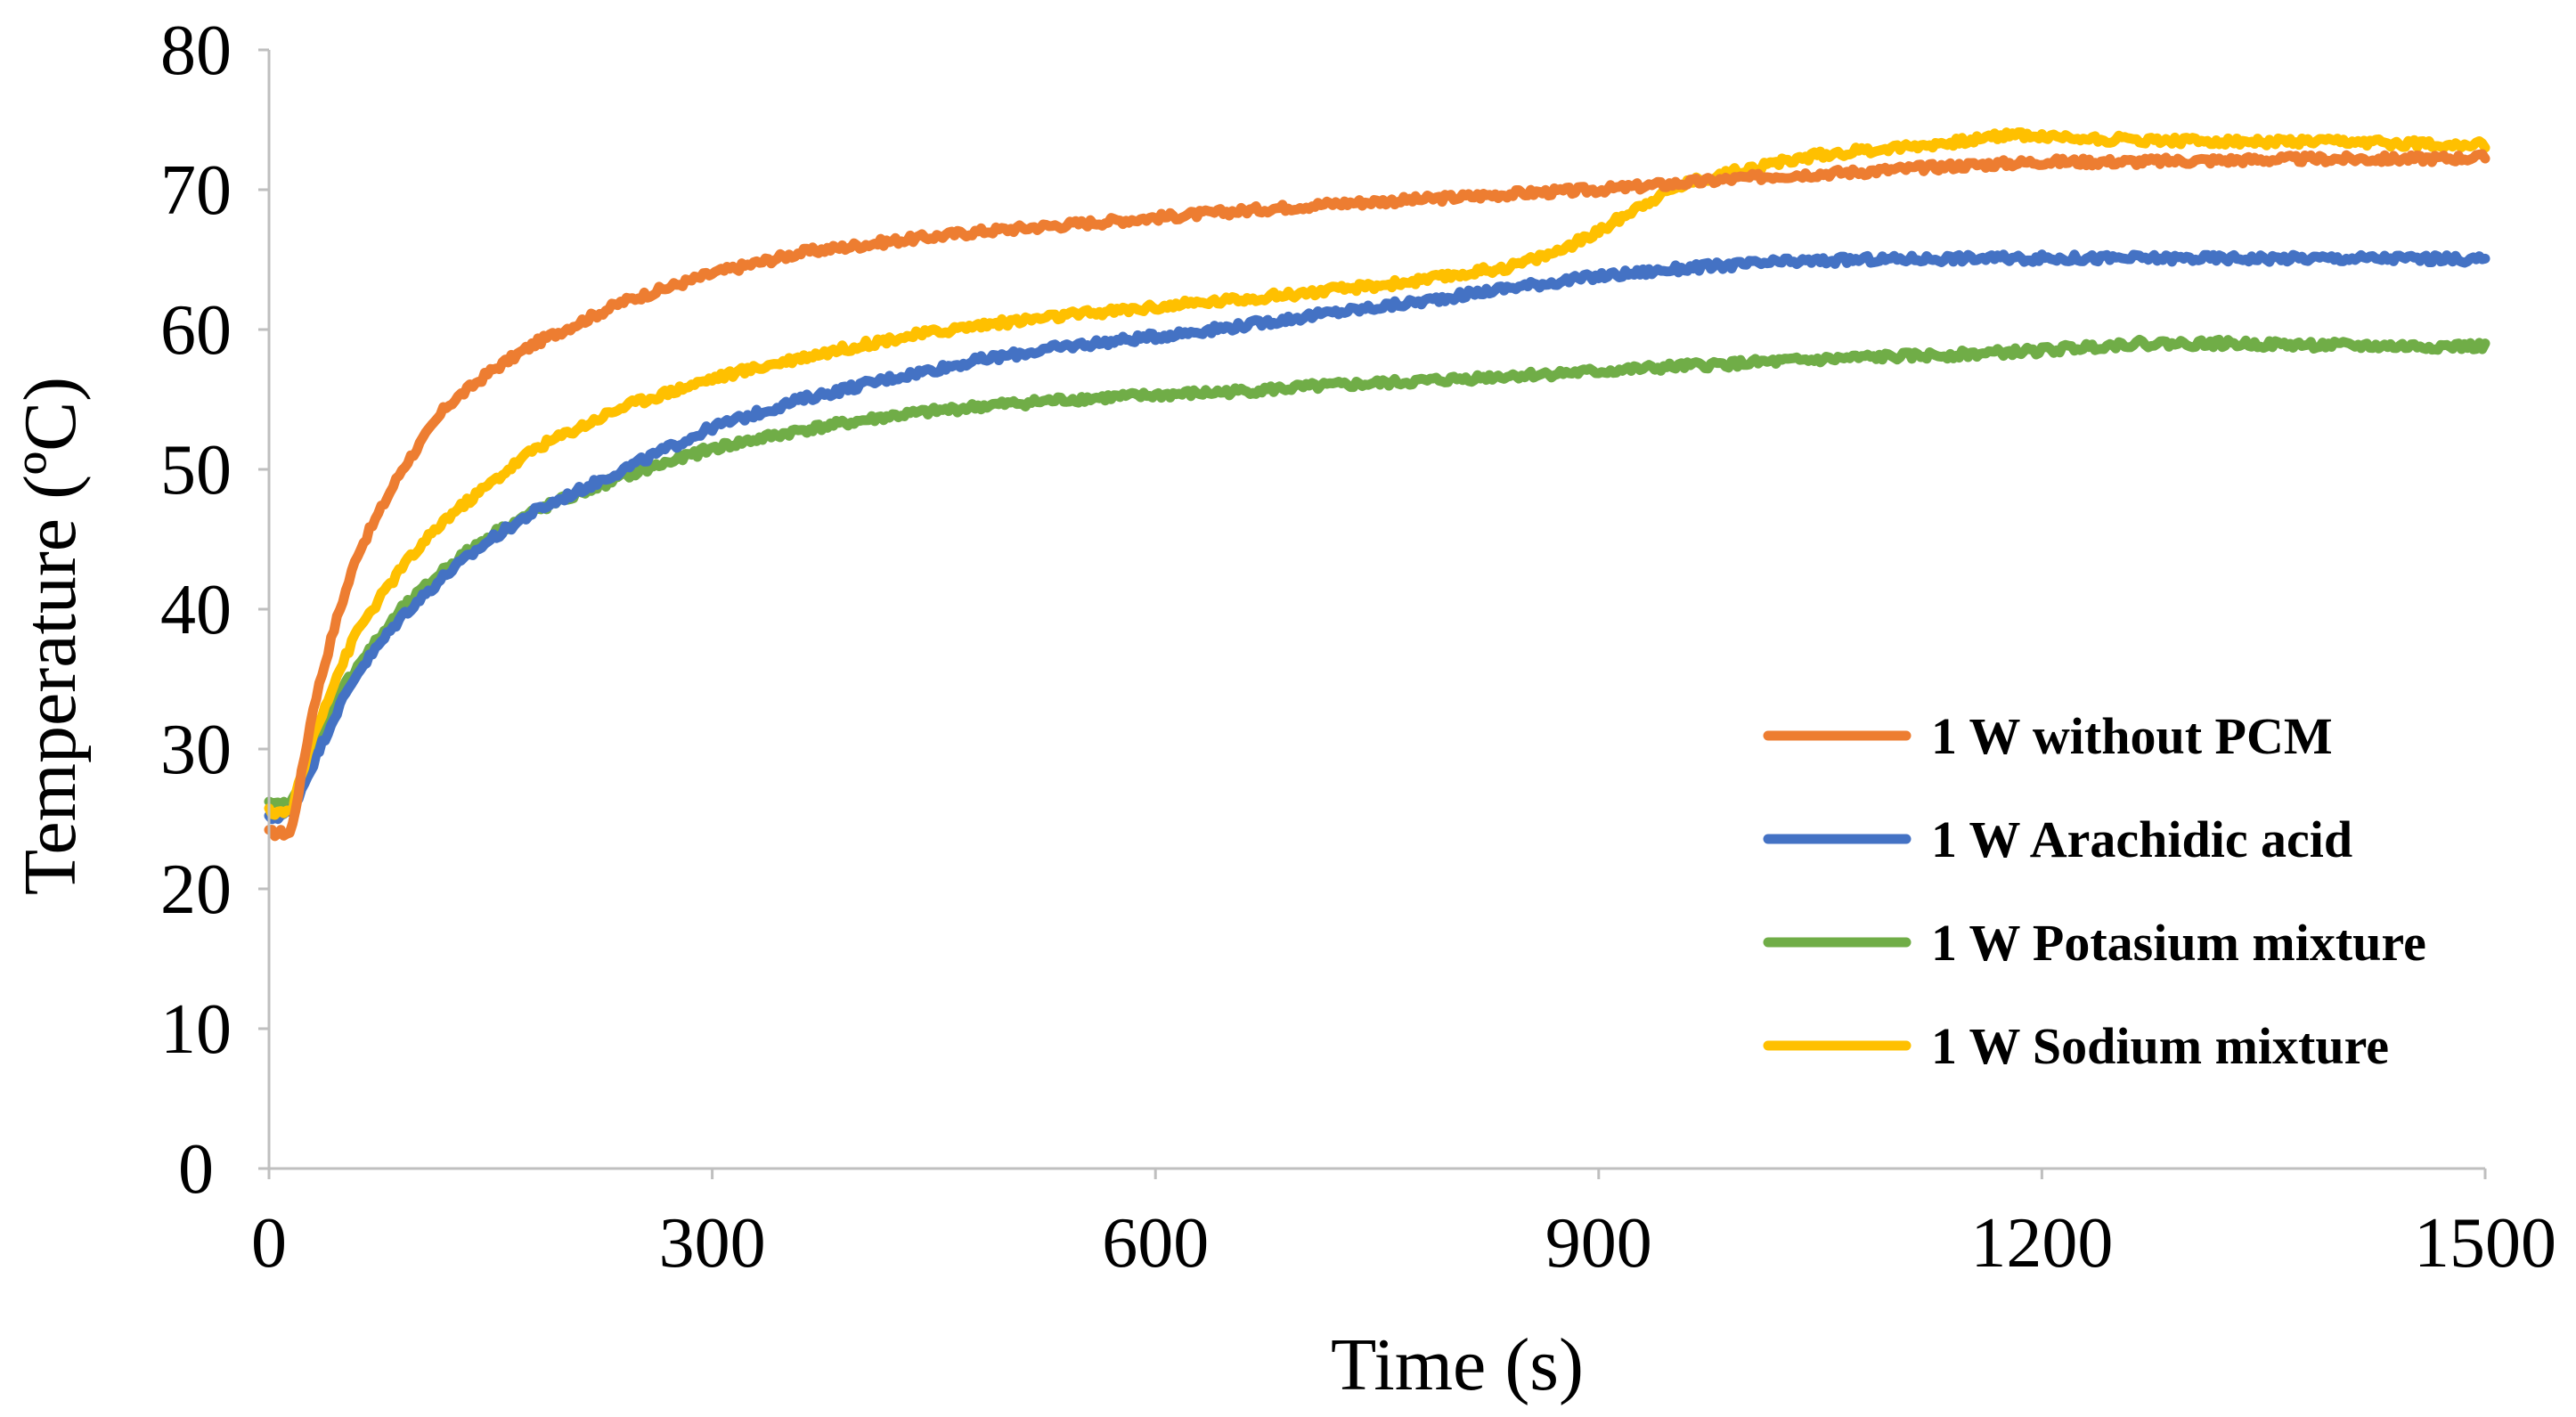 The width and height of the screenshot is (2576, 1417). I want to click on y-tick-label: 40, so click(196, 610).